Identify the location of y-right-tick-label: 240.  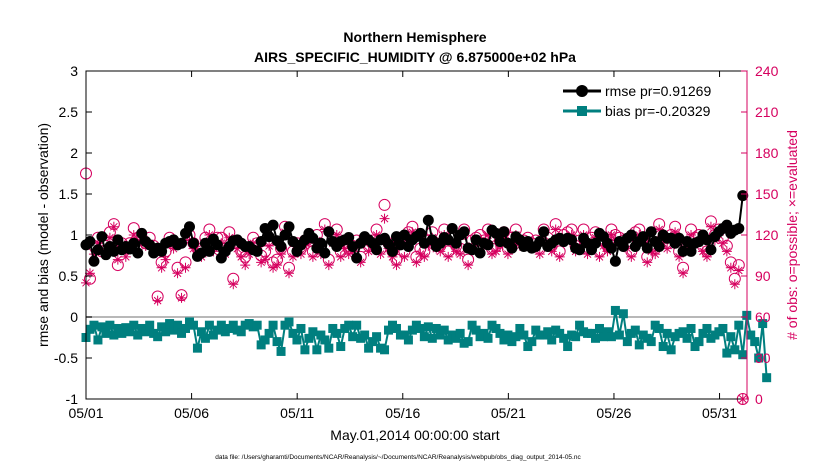
(767, 71).